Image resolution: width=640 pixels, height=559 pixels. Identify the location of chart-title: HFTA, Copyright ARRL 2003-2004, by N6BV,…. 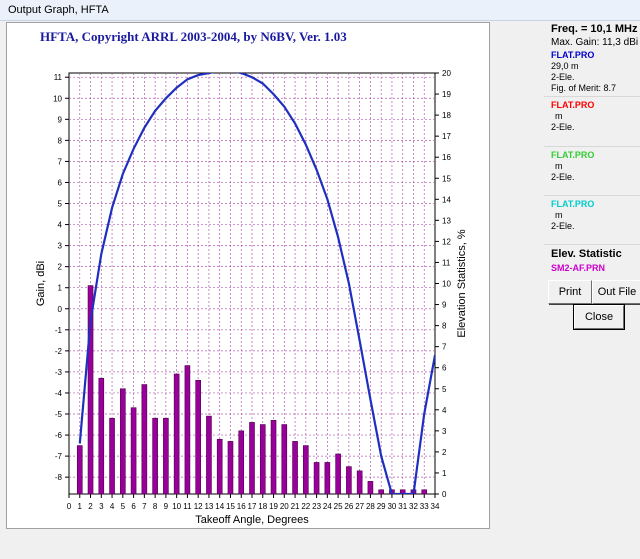
(193, 36).